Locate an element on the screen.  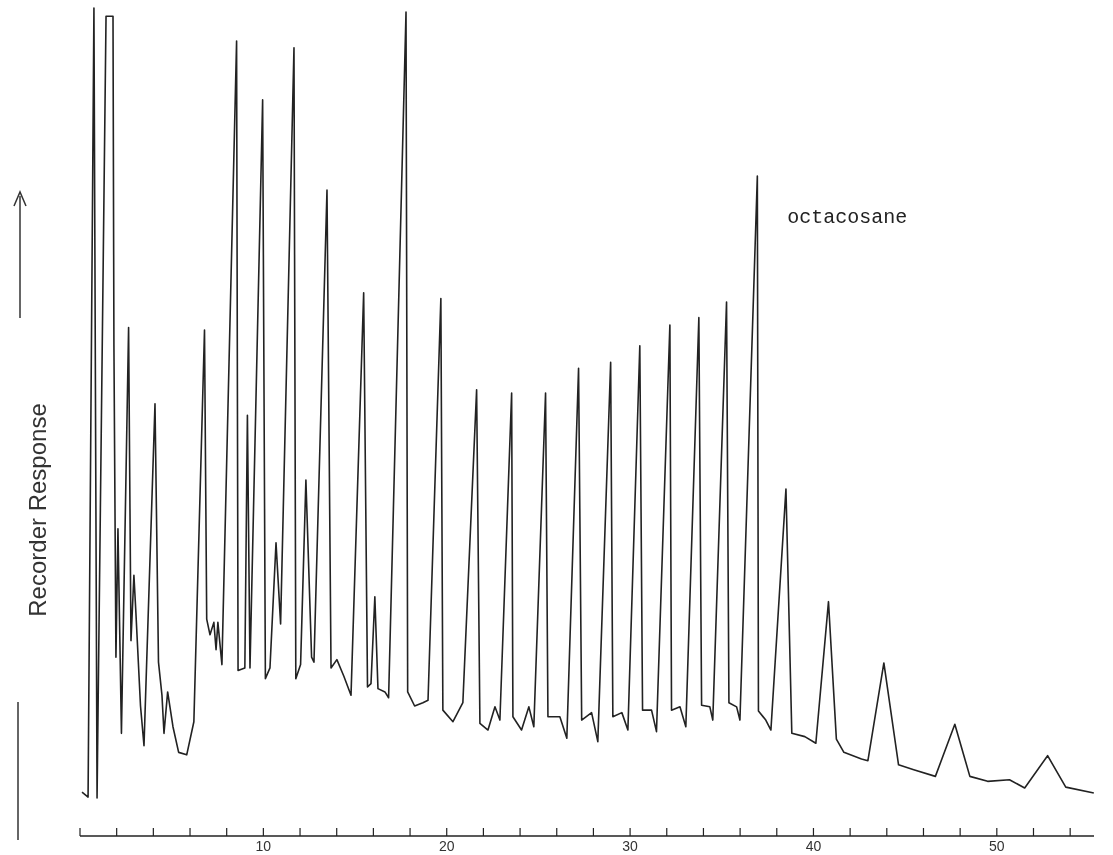
x-tick-label: 10 is located at coordinates (263, 846).